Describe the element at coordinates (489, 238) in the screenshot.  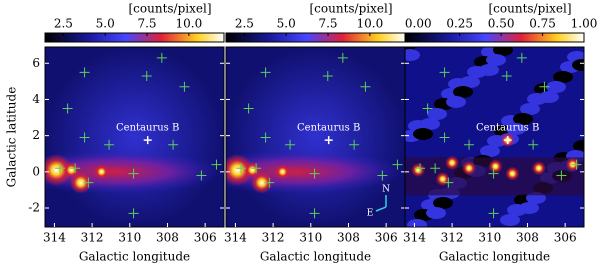
I see `x-tick-label: 310` at that location.